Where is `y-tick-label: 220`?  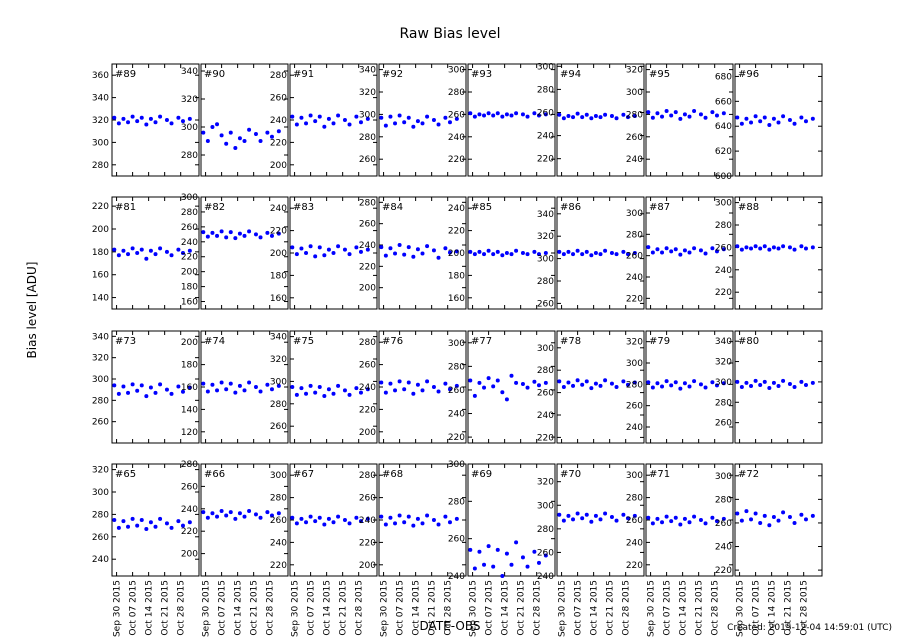
y-tick-label: 220 is located at coordinates (723, 293).